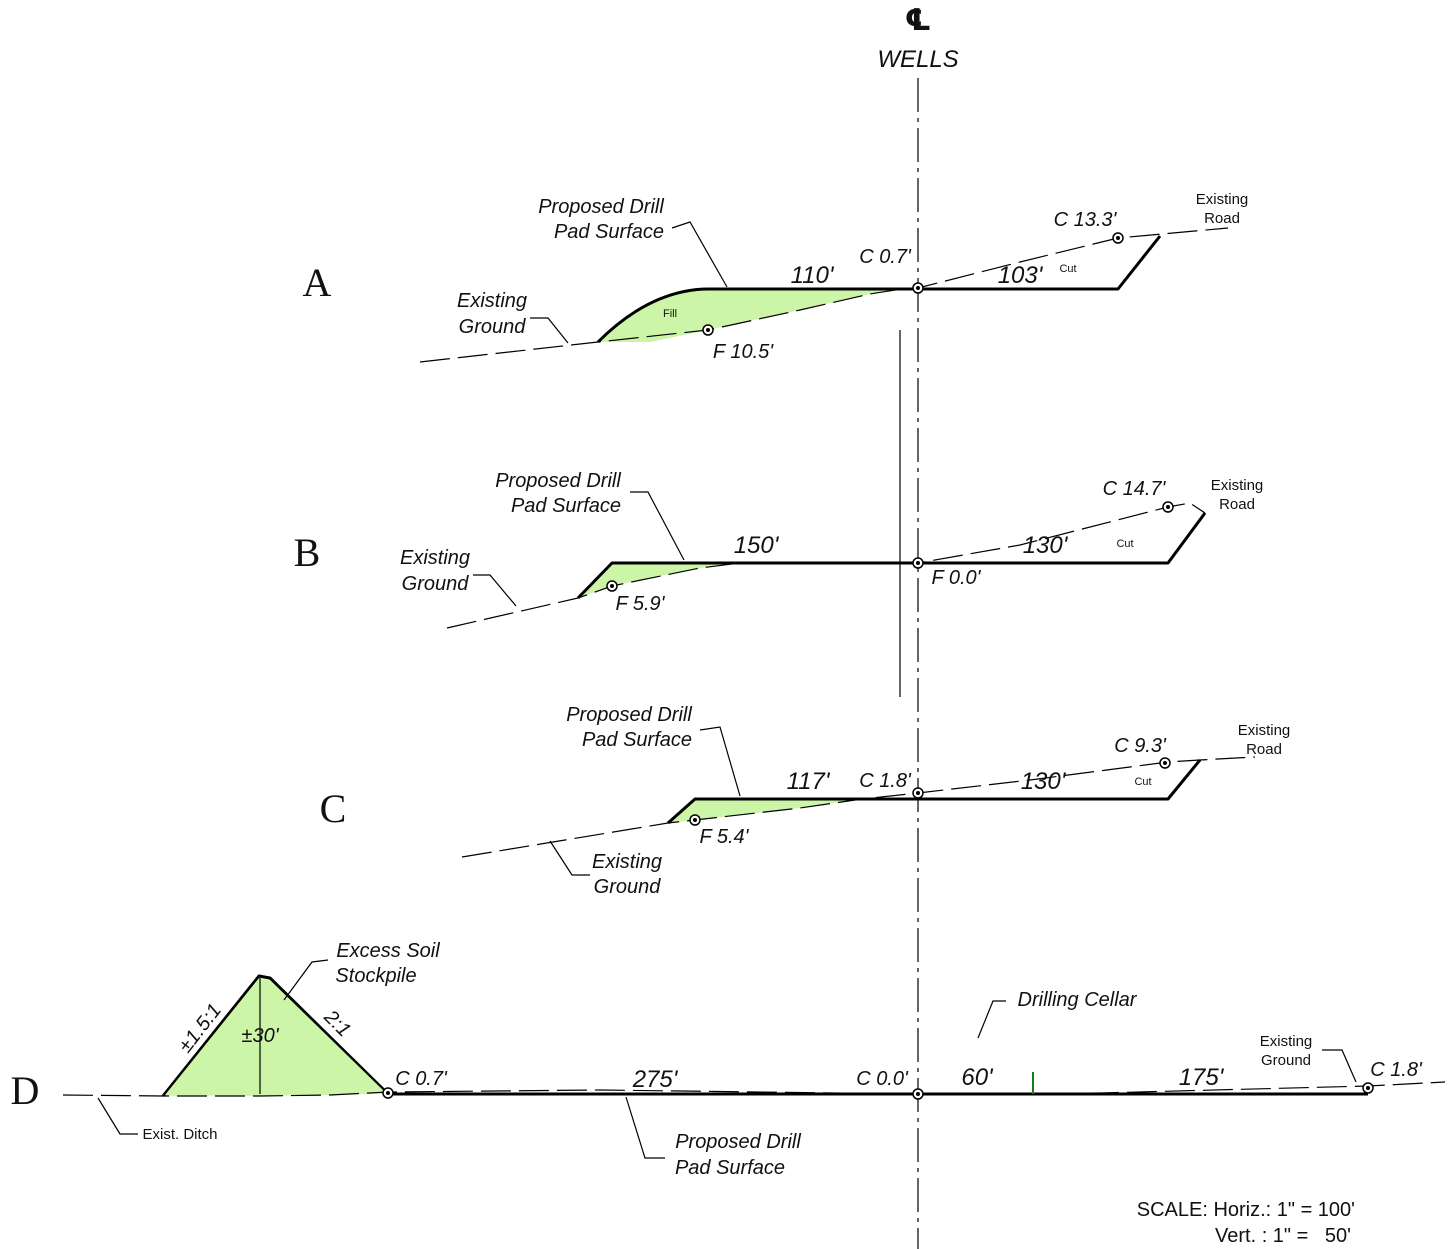  What do you see at coordinates (885, 257) in the screenshot?
I see `section-a-center-value: C 0.7'` at bounding box center [885, 257].